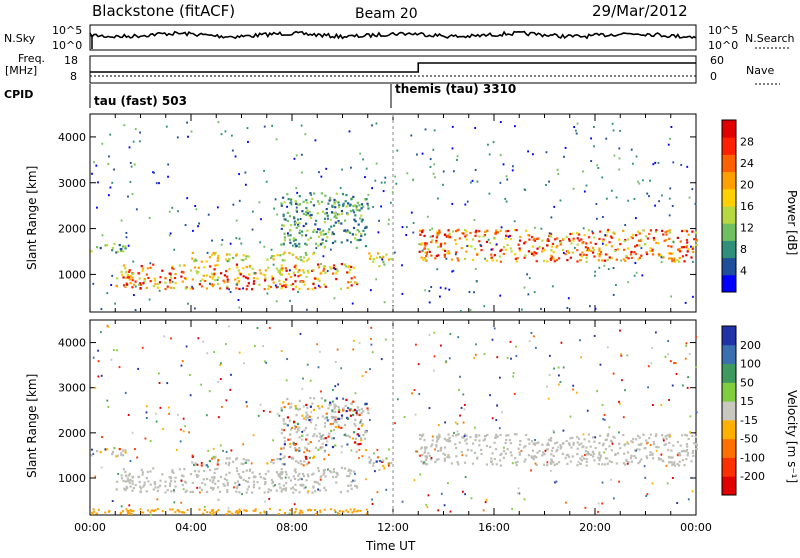  I want to click on velocity-colorbar-tick: 50, so click(747, 382).